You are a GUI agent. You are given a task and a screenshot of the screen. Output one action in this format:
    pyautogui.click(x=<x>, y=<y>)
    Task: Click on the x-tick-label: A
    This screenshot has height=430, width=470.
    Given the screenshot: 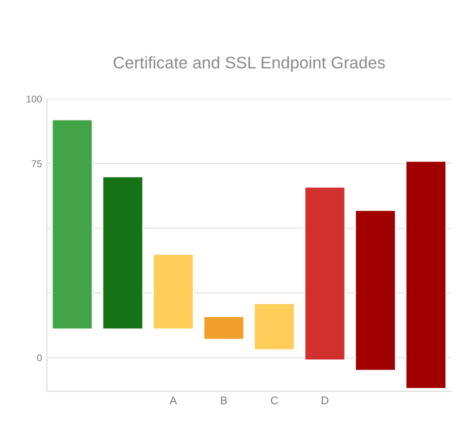 What is the action you would take?
    pyautogui.click(x=173, y=400)
    